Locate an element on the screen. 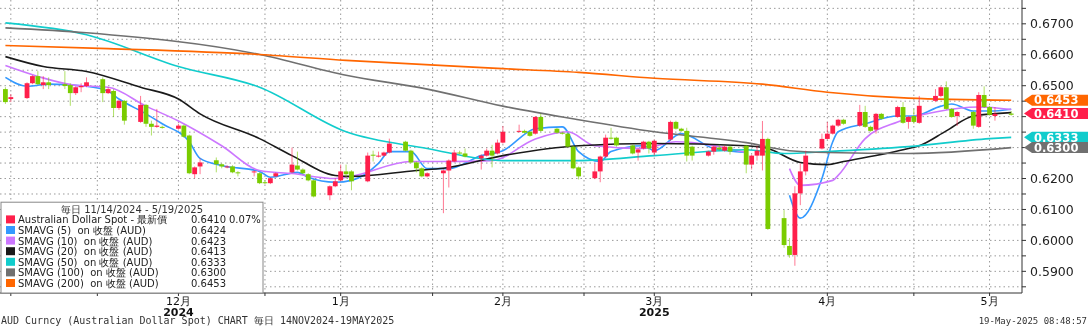  legend-title: 毎日 11/14/2024 - 5/19/2025 is located at coordinates (132, 209).